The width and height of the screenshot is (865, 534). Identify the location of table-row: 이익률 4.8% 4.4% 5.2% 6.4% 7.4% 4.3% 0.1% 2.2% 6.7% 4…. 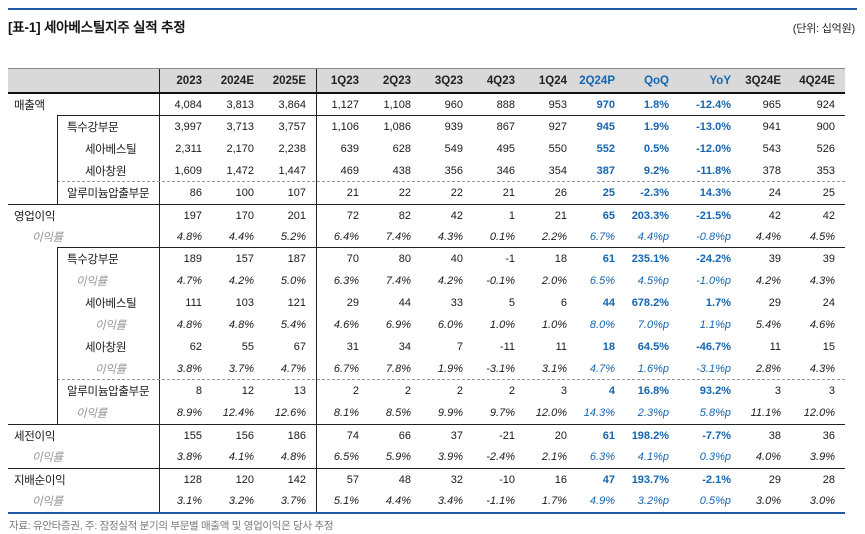
(426, 237).